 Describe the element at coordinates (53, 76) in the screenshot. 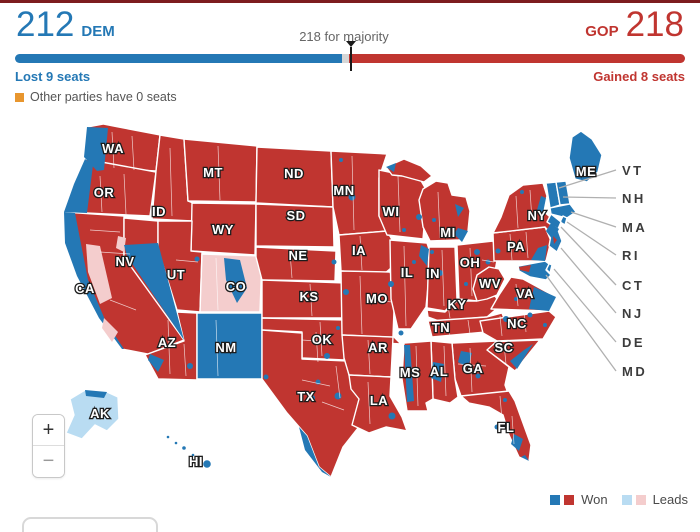

I see `dem-change-label: Lost 9 seats` at that location.